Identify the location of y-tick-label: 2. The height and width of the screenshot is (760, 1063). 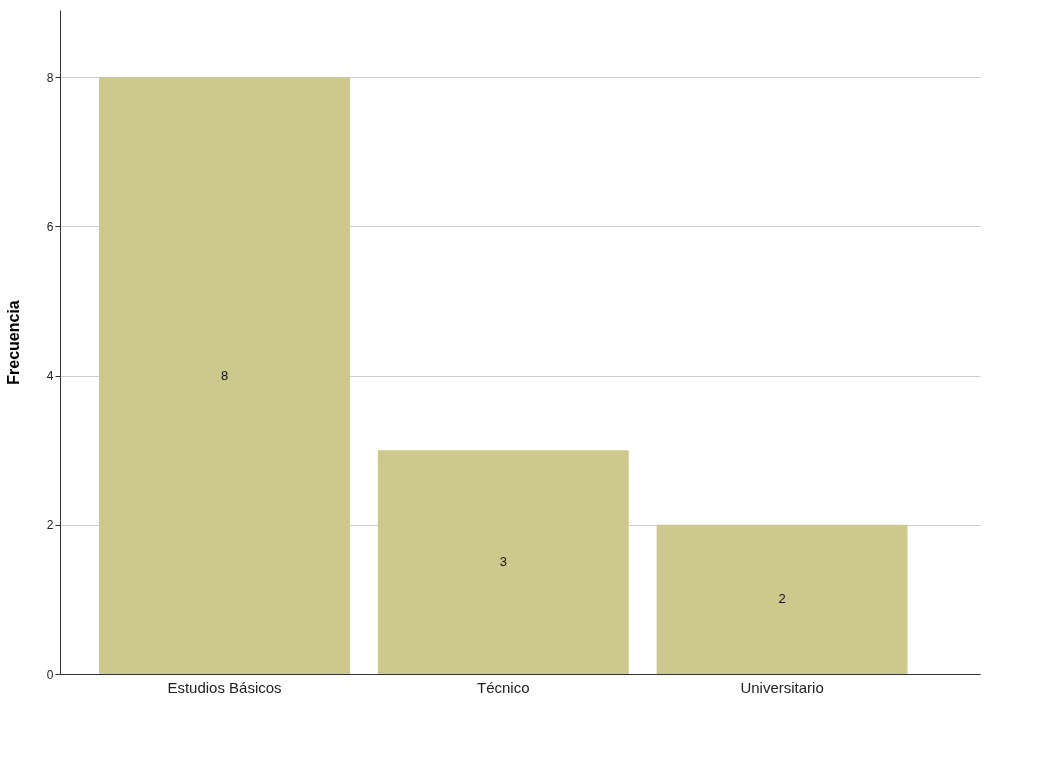
(50, 525).